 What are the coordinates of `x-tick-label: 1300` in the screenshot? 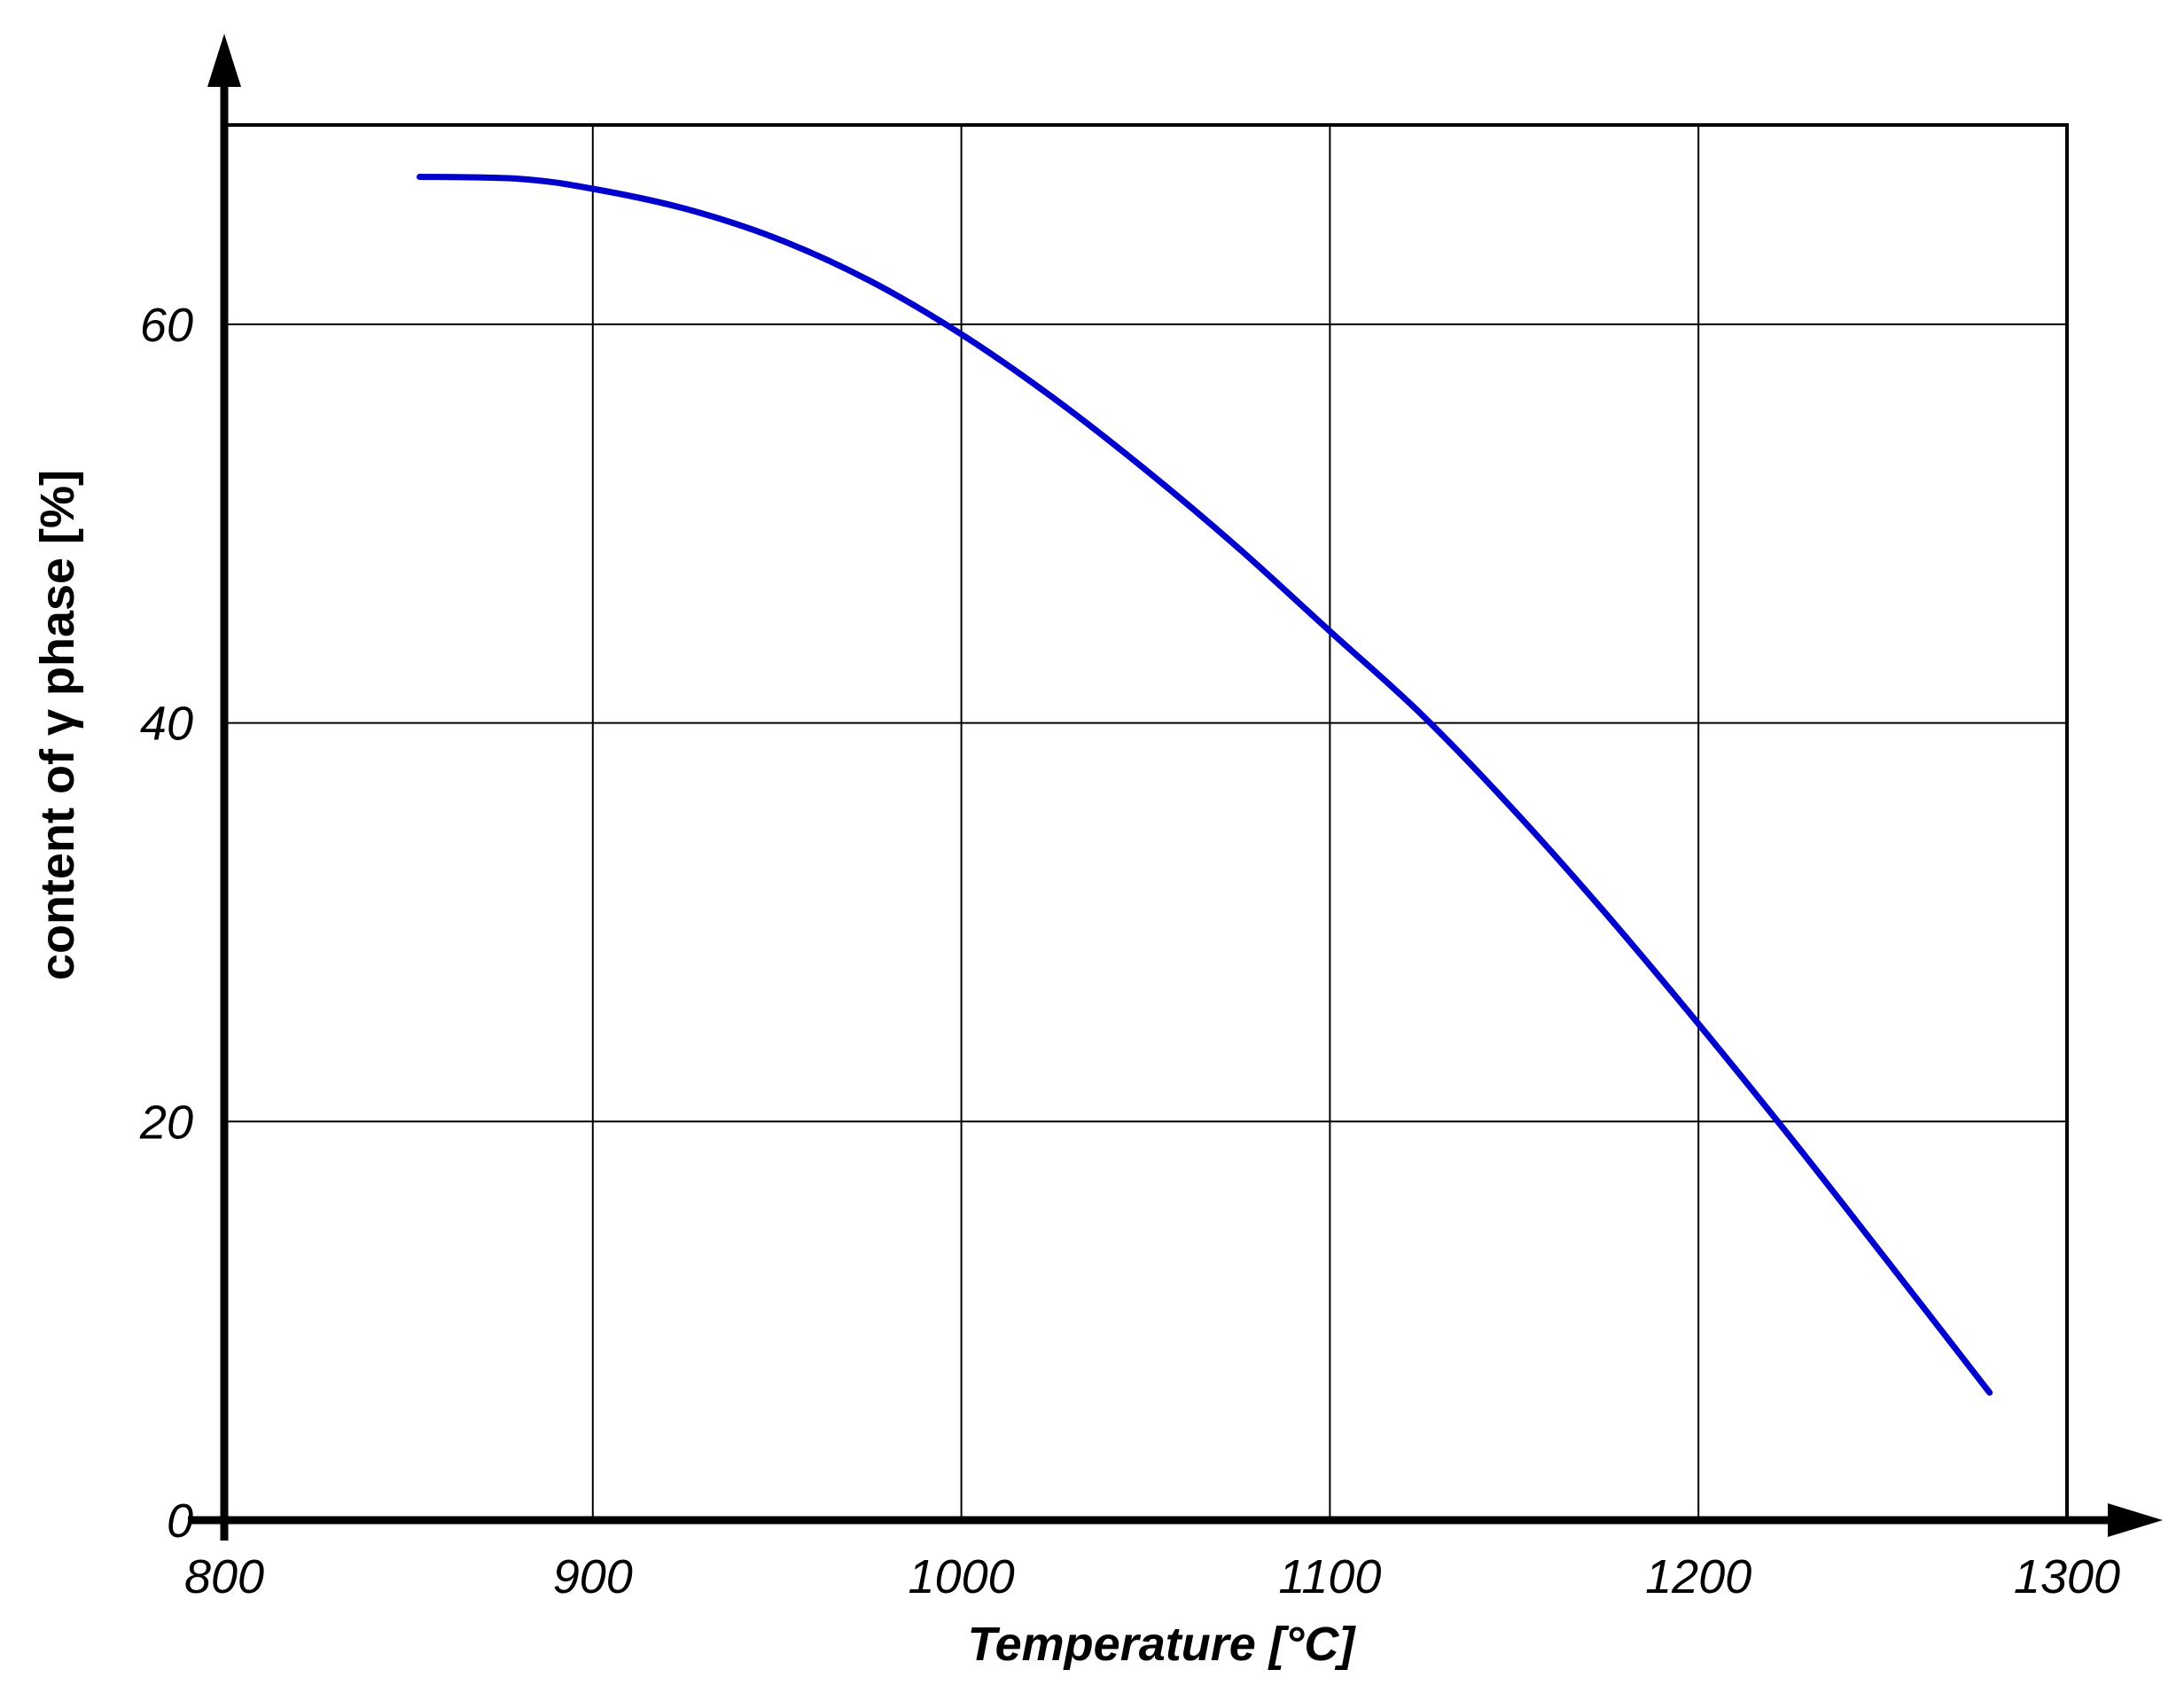 It's located at (2067, 1576).